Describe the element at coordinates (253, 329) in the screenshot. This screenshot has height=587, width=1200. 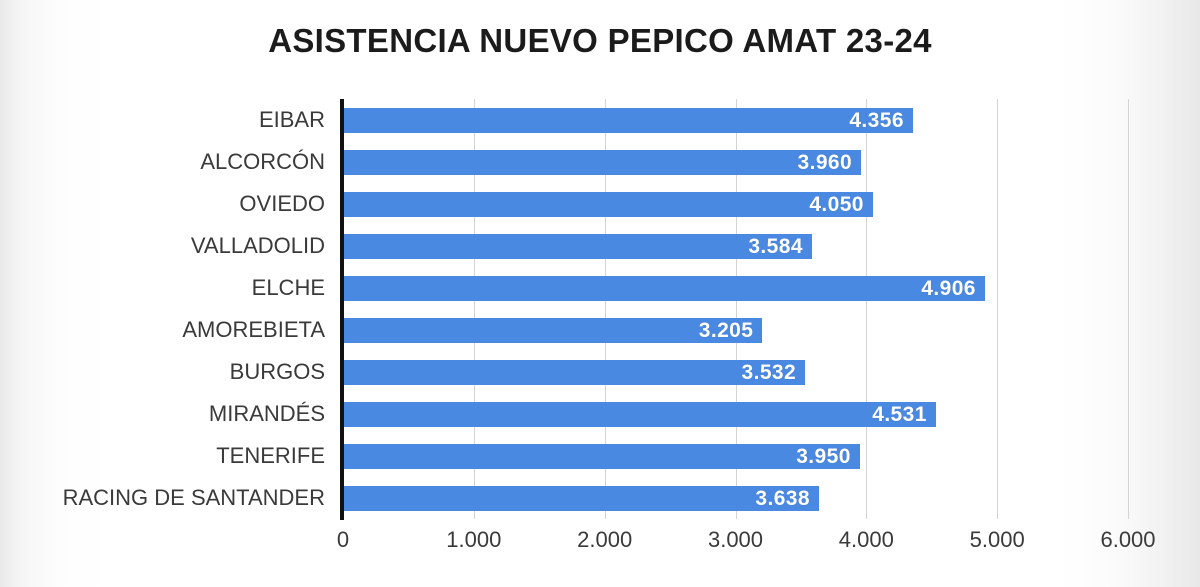
I see `category-label: AMOREBIETA` at that location.